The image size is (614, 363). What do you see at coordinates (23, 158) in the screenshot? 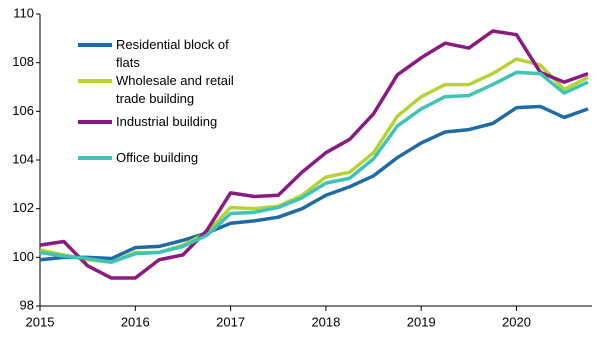
I see `y-tick-label: 104` at bounding box center [23, 158].